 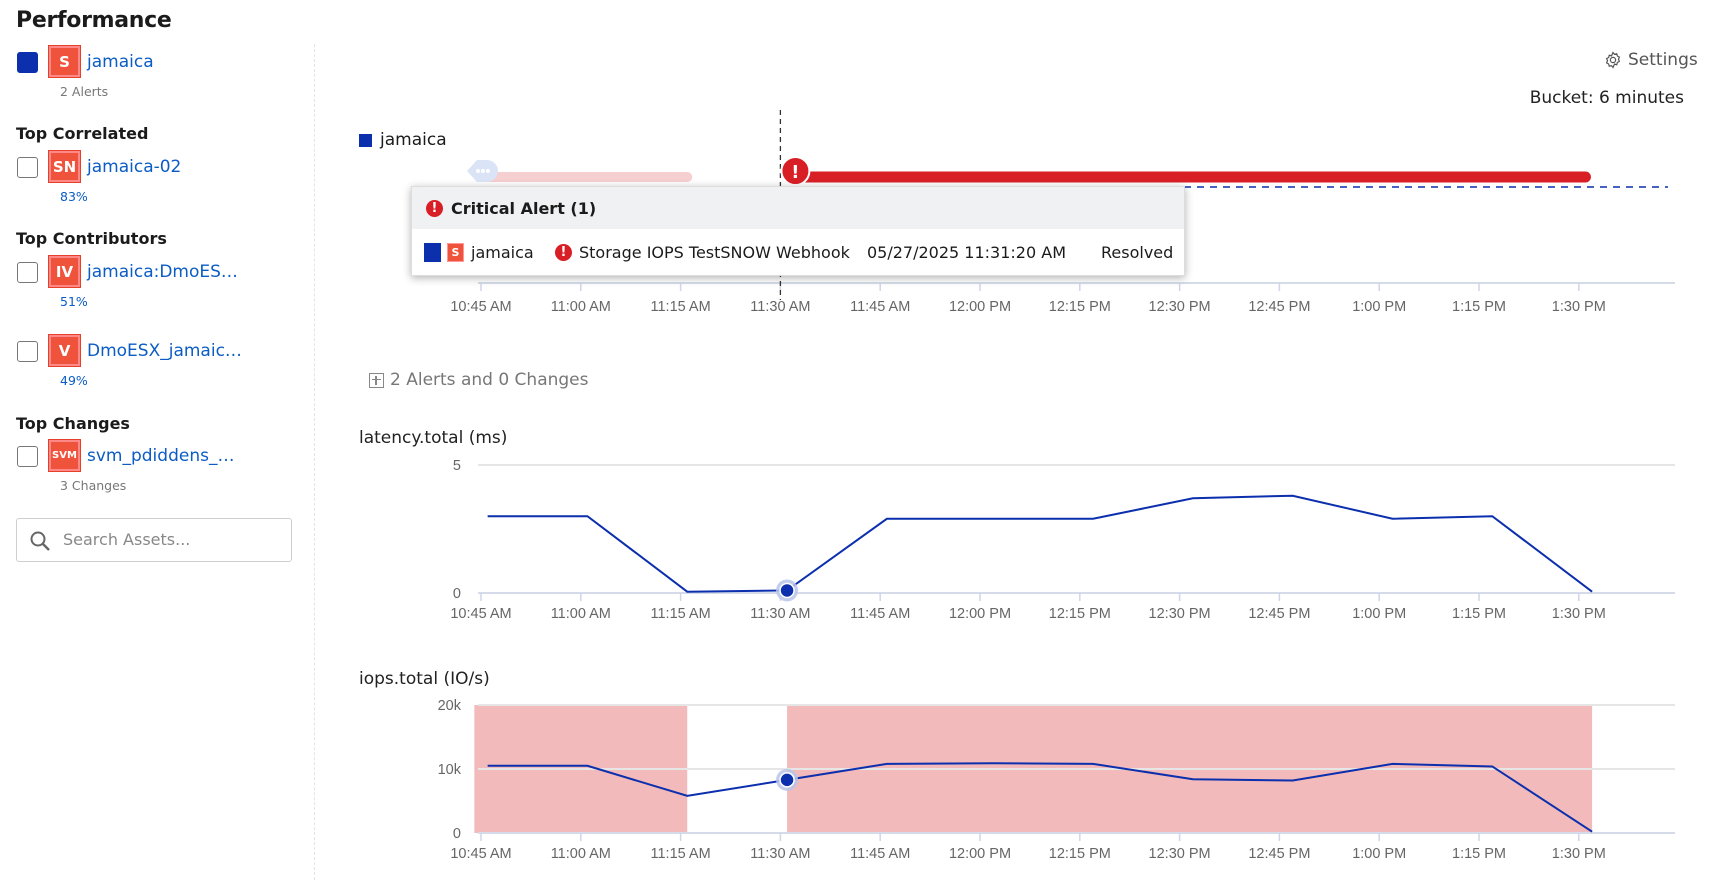 What do you see at coordinates (880, 854) in the screenshot?
I see `x-tick-label: 11:45 AM` at bounding box center [880, 854].